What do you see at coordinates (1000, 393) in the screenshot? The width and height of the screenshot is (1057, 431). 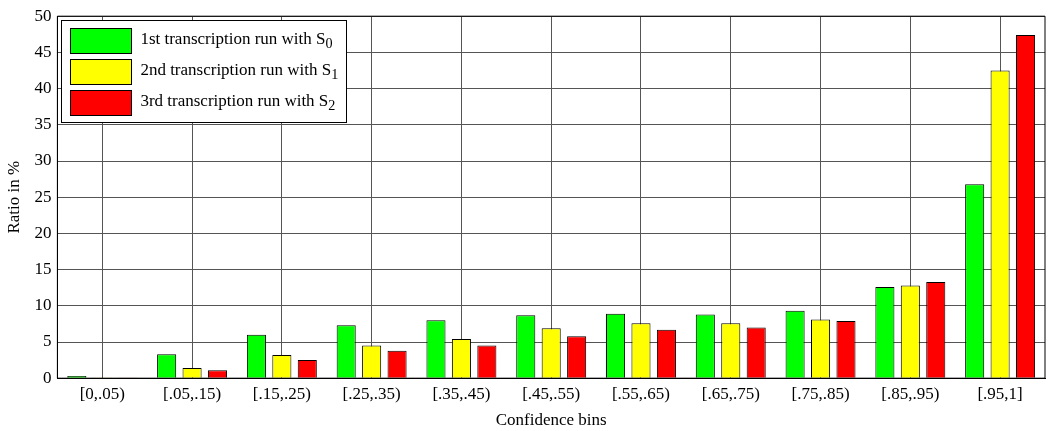 I see `x-tick-label: [.95,1]` at bounding box center [1000, 393].